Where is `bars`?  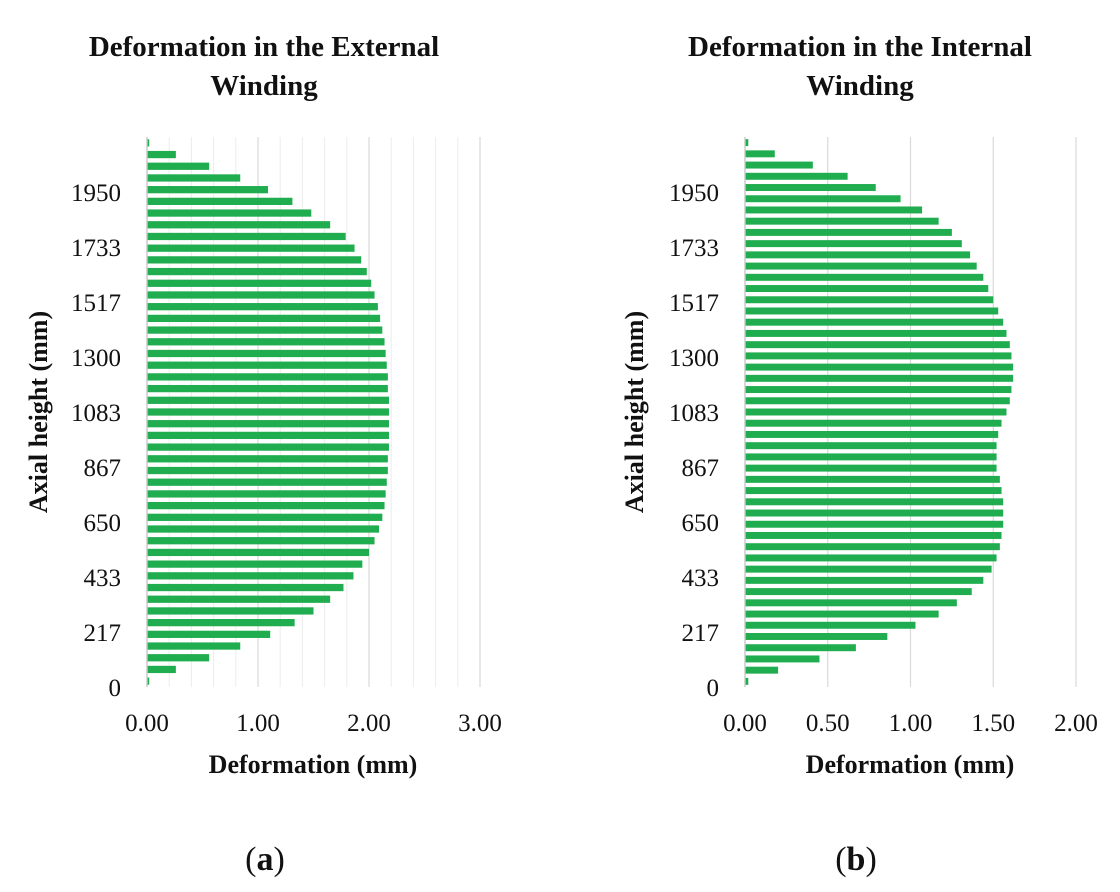
bars is located at coordinates (268, 412).